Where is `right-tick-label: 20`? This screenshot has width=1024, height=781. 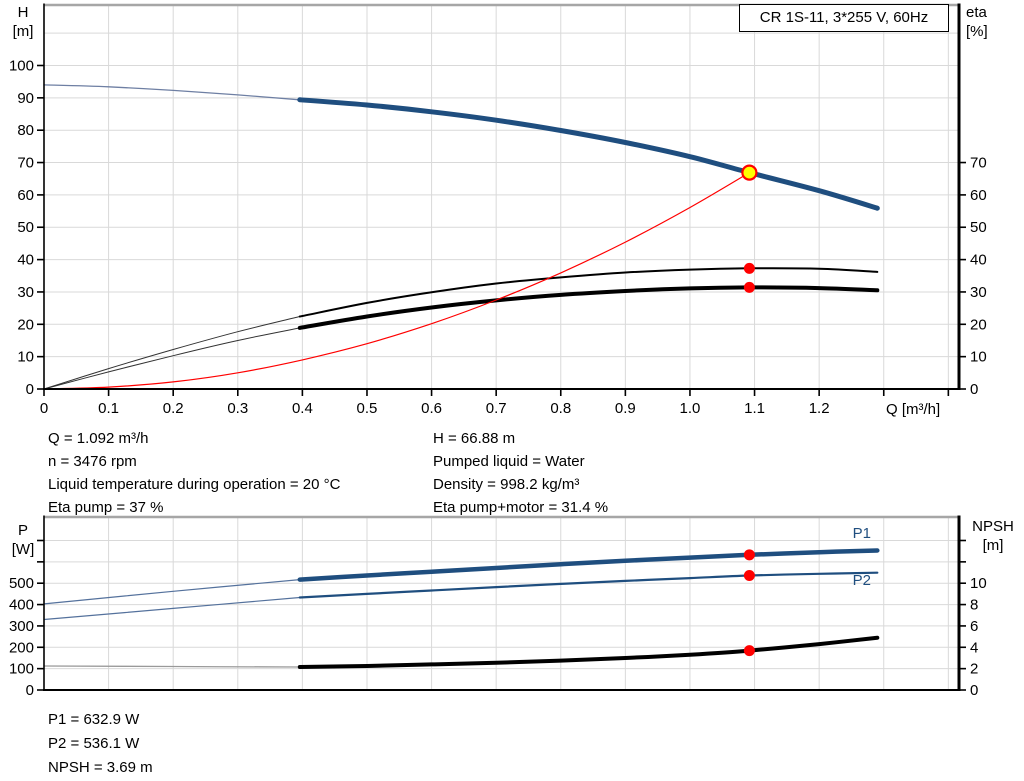 right-tick-label: 20 is located at coordinates (978, 324).